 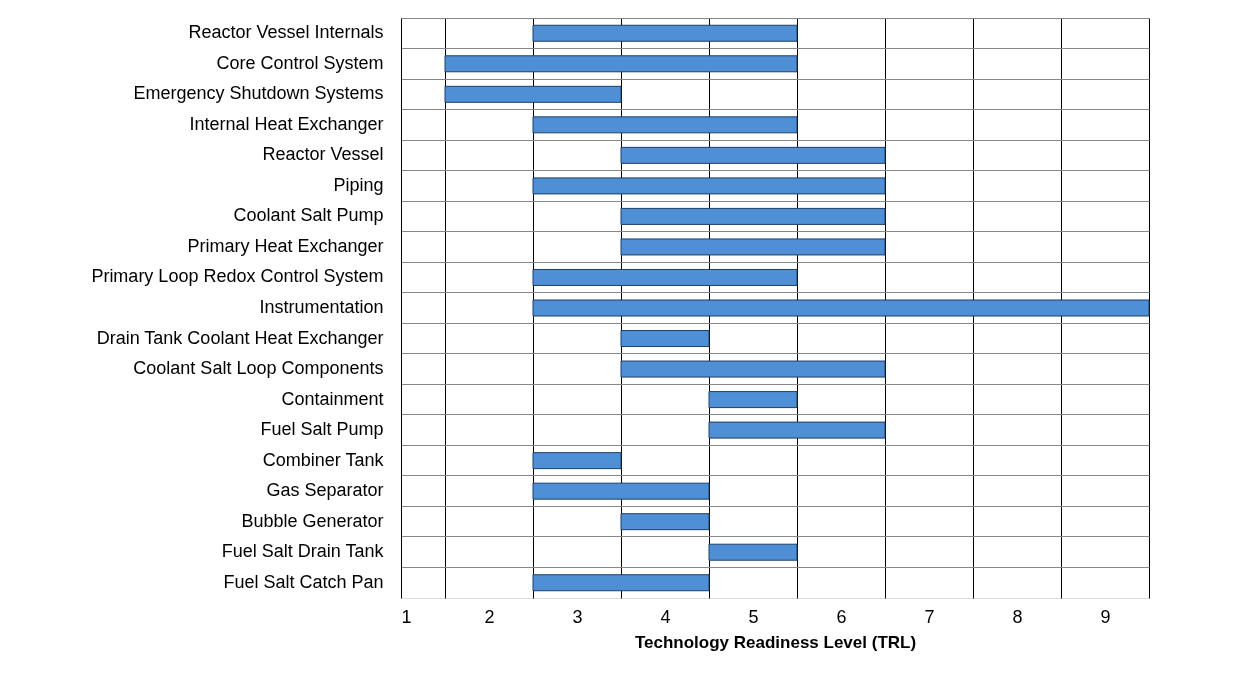 What do you see at coordinates (237, 276) in the screenshot?
I see `y-tick-label: Primary Loop Redox Control System` at bounding box center [237, 276].